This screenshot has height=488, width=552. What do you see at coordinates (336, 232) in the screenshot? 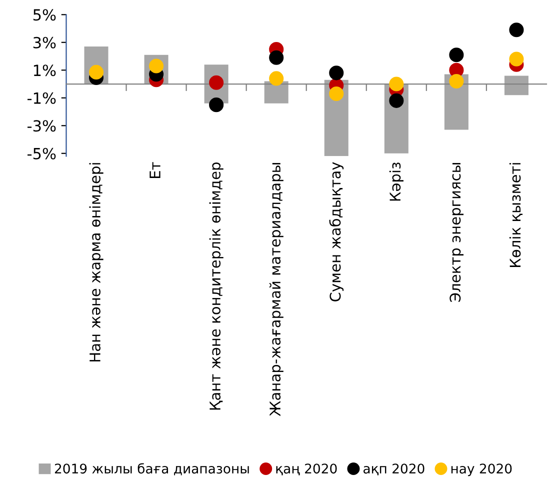
I see `x-tick-label: Сумен жабдықтау` at bounding box center [336, 232].